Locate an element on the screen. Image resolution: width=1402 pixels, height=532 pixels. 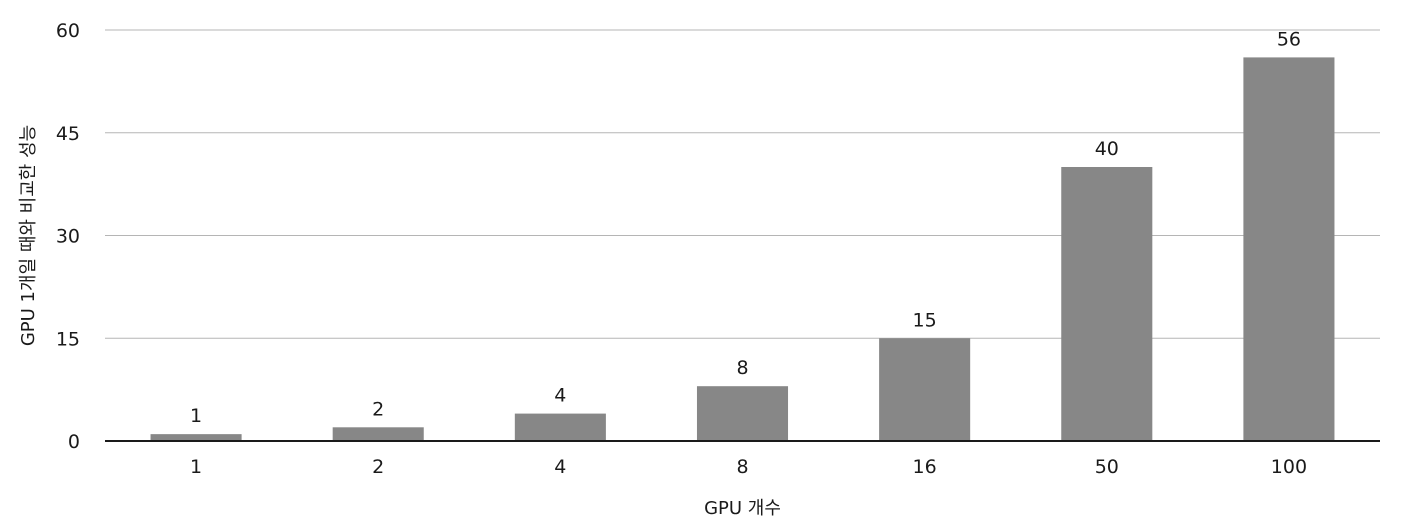
y-tick-label: 15 is located at coordinates (68, 339).